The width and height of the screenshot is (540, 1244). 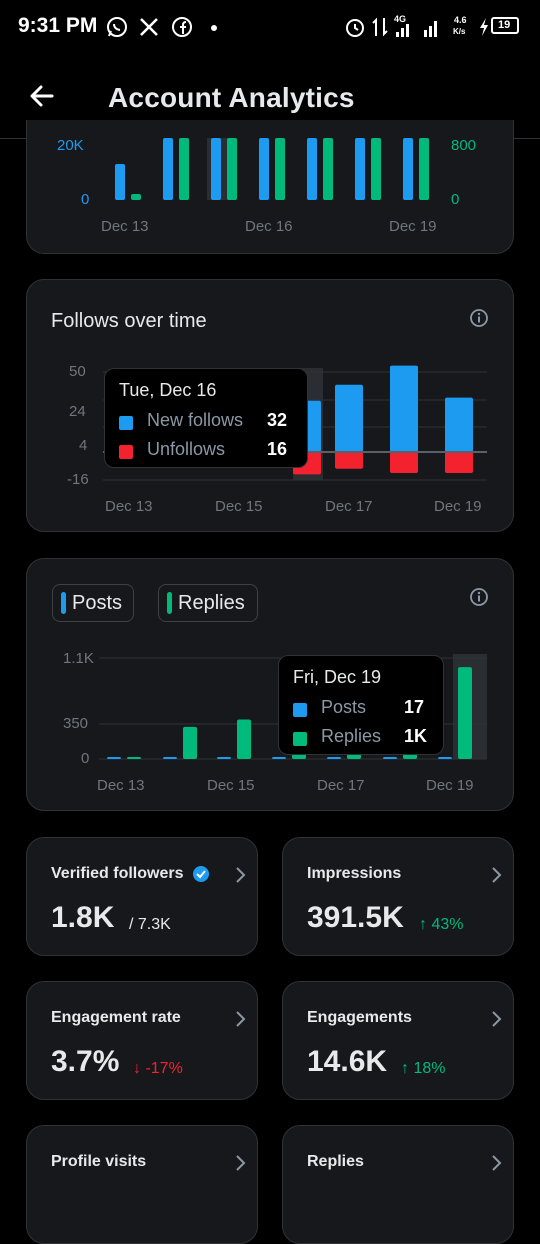 I want to click on replies-color-bar, so click(x=169, y=603).